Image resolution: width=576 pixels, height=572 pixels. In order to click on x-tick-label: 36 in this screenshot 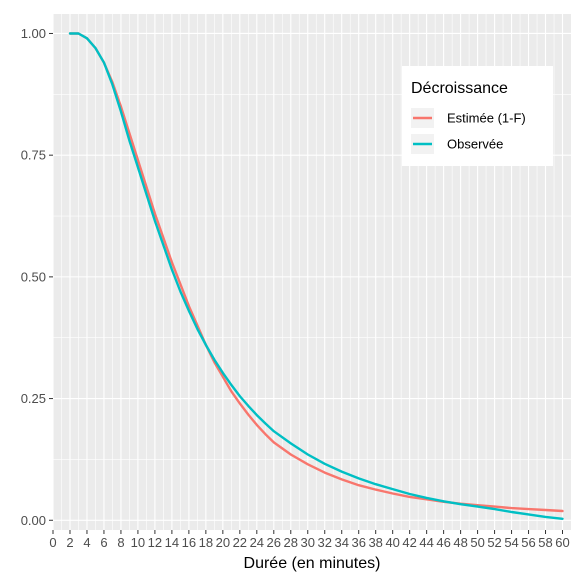, I will do `click(358, 542)`.